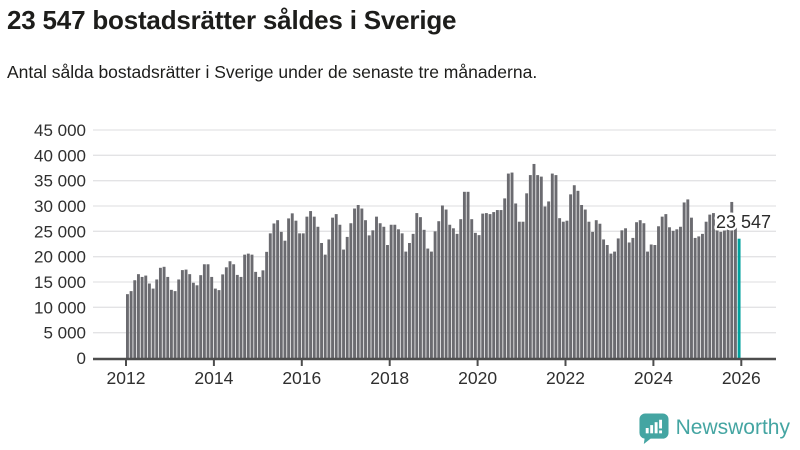 The image size is (800, 450). I want to click on value-annotation: 23 547, so click(743, 222).